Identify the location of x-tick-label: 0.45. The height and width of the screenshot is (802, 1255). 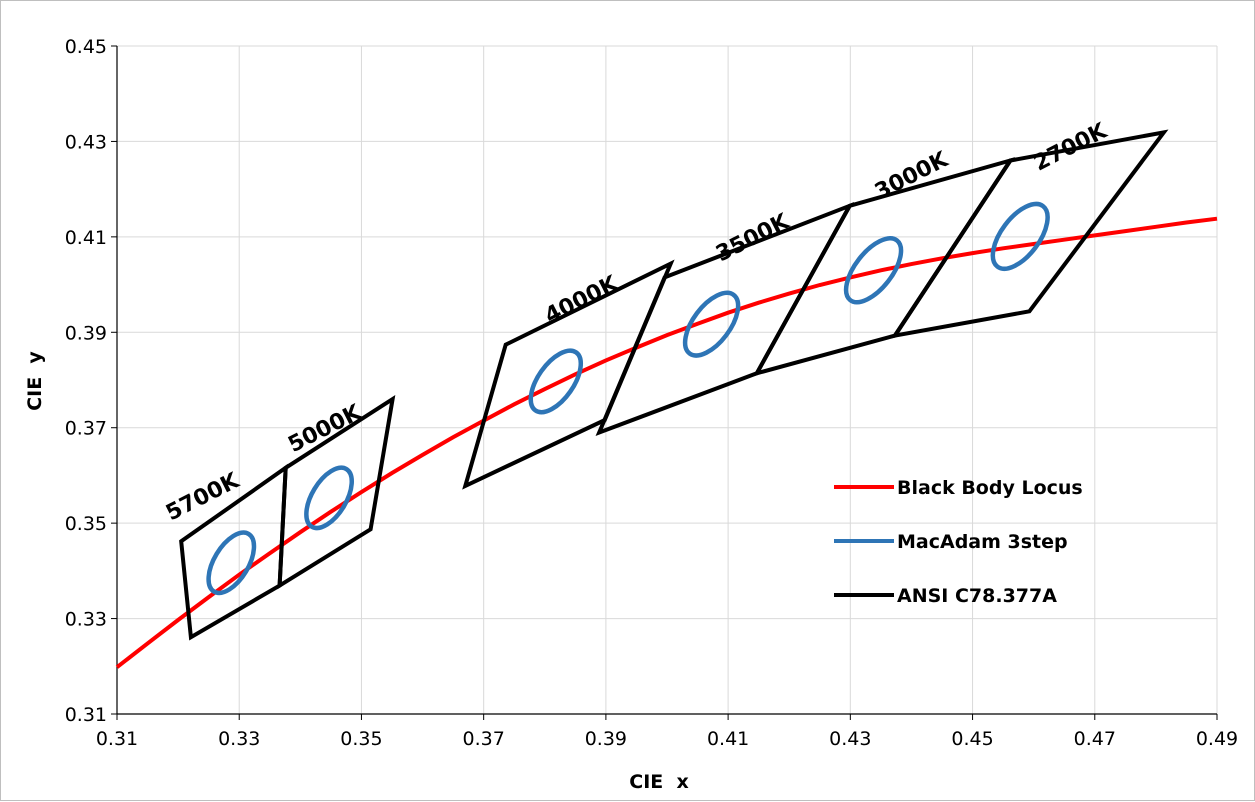
(972, 739).